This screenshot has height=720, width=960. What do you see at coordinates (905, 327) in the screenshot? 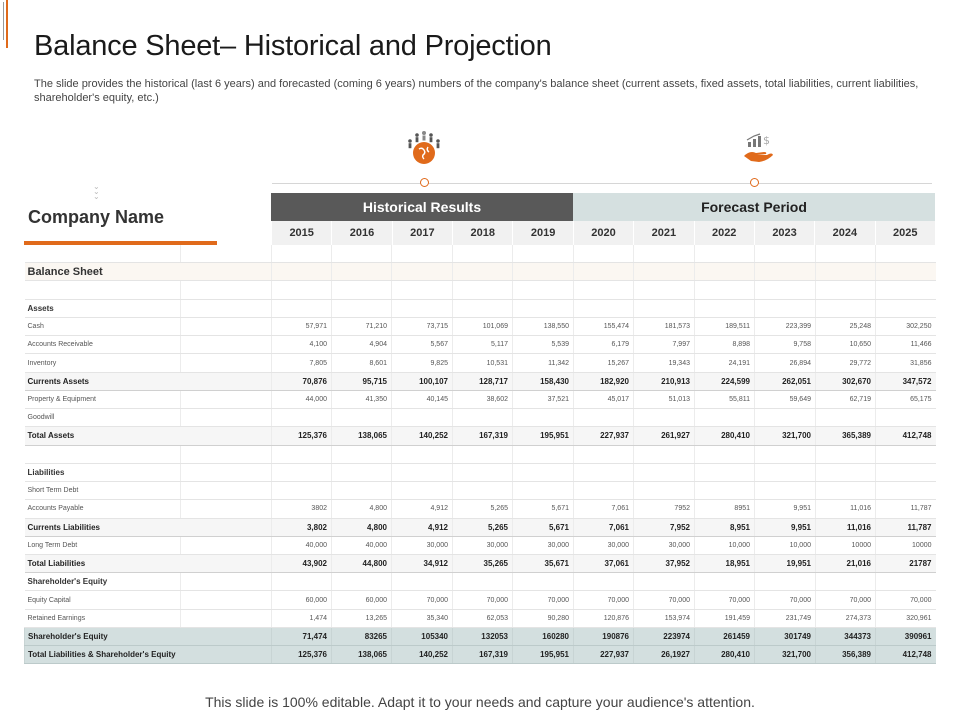
I see `value-cell: 302,250` at bounding box center [905, 327].